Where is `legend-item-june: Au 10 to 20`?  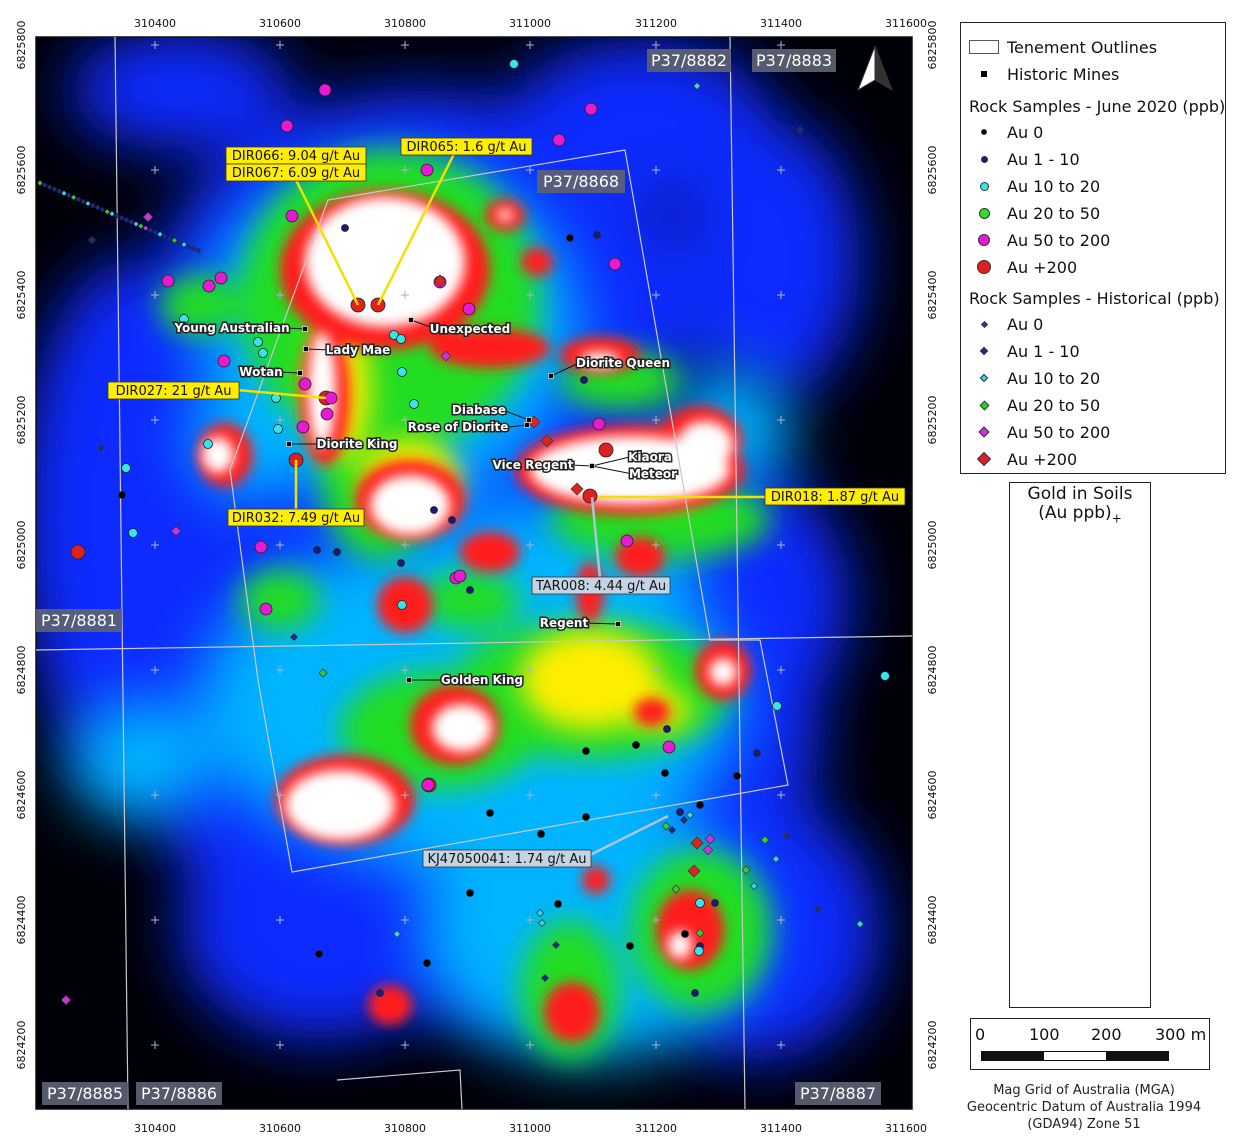
legend-item-june: Au 10 to 20 is located at coordinates (1093, 186).